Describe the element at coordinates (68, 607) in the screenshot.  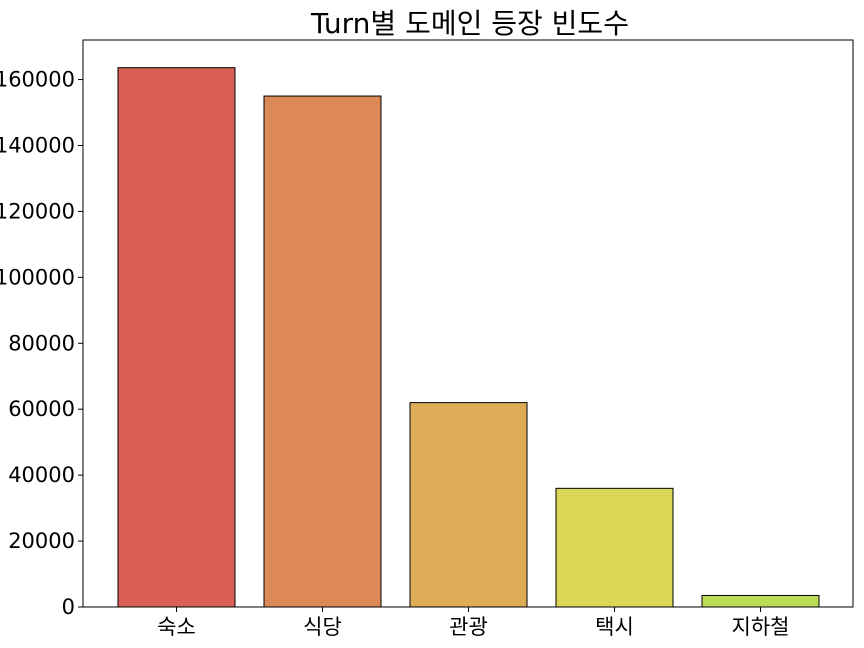
I see `y-tick-label: 0` at that location.